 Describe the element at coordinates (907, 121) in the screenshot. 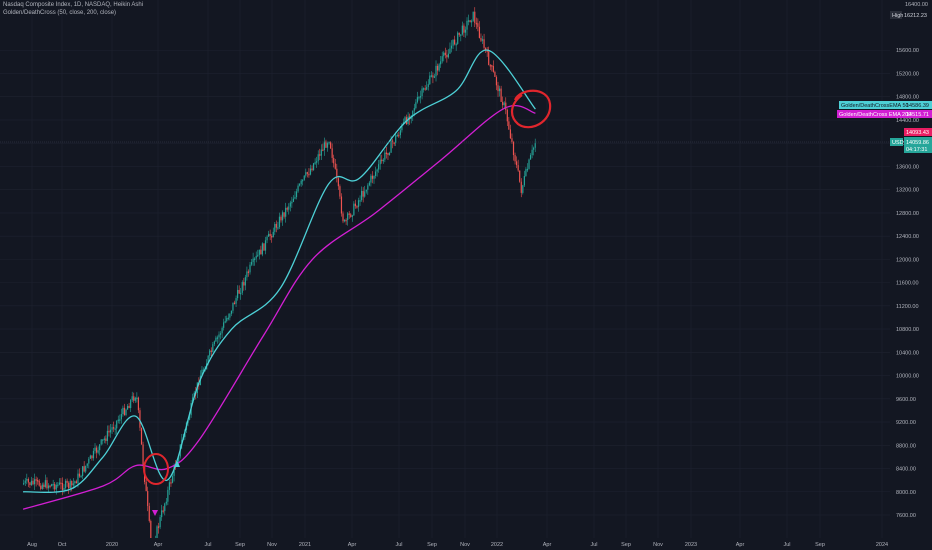

I see `price-tick-label: 14400.00` at that location.